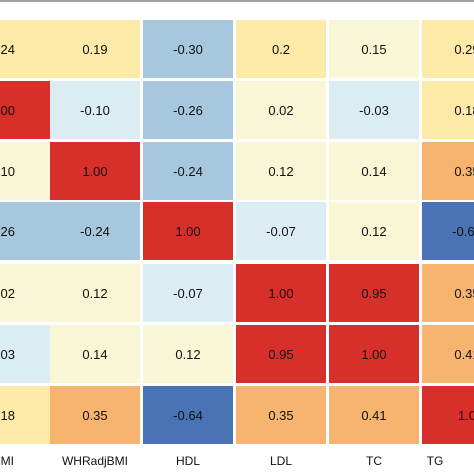  I want to click on heatmap-cell-label: 0.2, so click(281, 49).